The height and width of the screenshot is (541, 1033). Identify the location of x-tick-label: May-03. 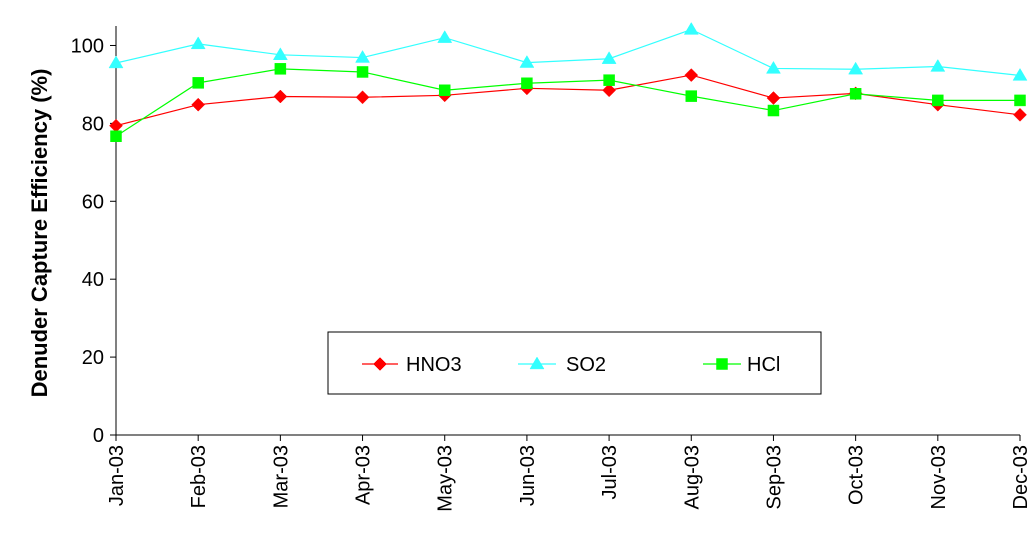
(446, 478).